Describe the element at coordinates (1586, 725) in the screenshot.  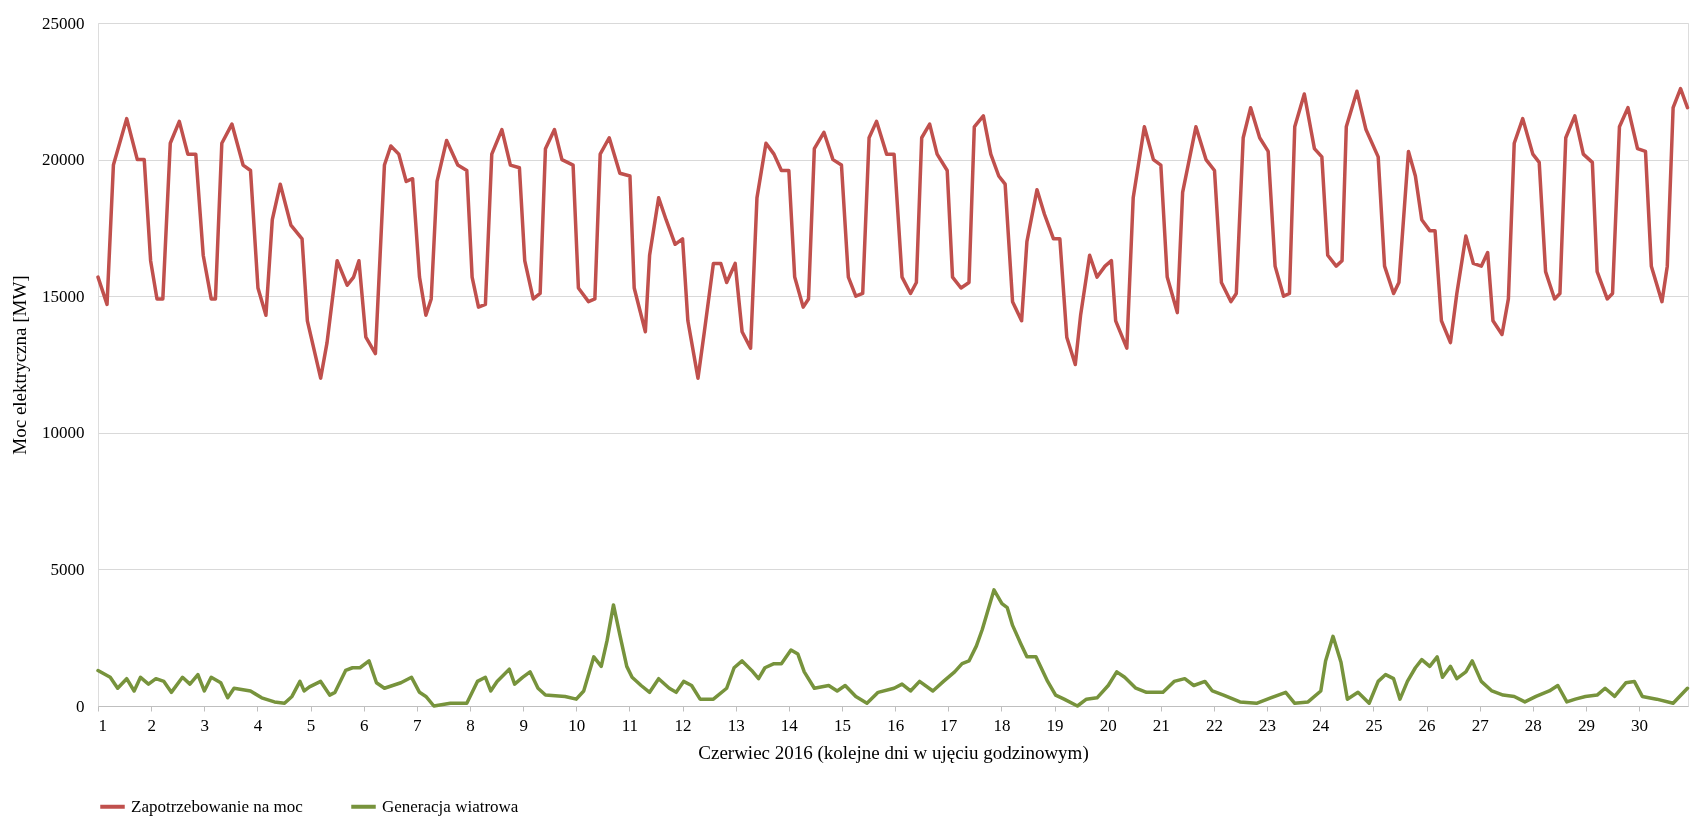
I see `x-tick-label: 29` at that location.